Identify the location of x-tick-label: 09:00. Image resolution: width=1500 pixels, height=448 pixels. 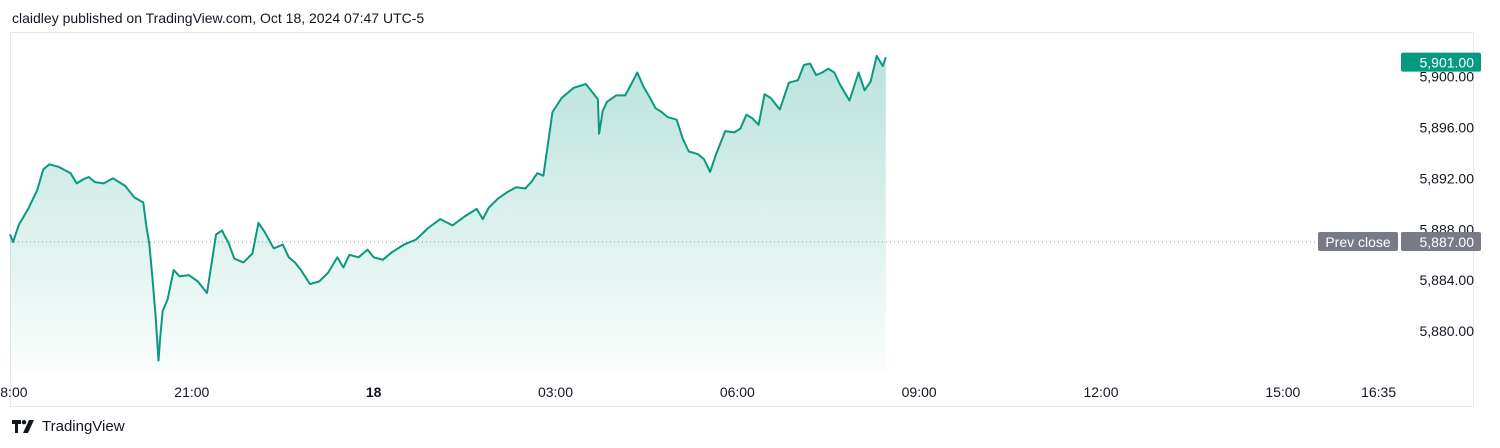
(919, 392).